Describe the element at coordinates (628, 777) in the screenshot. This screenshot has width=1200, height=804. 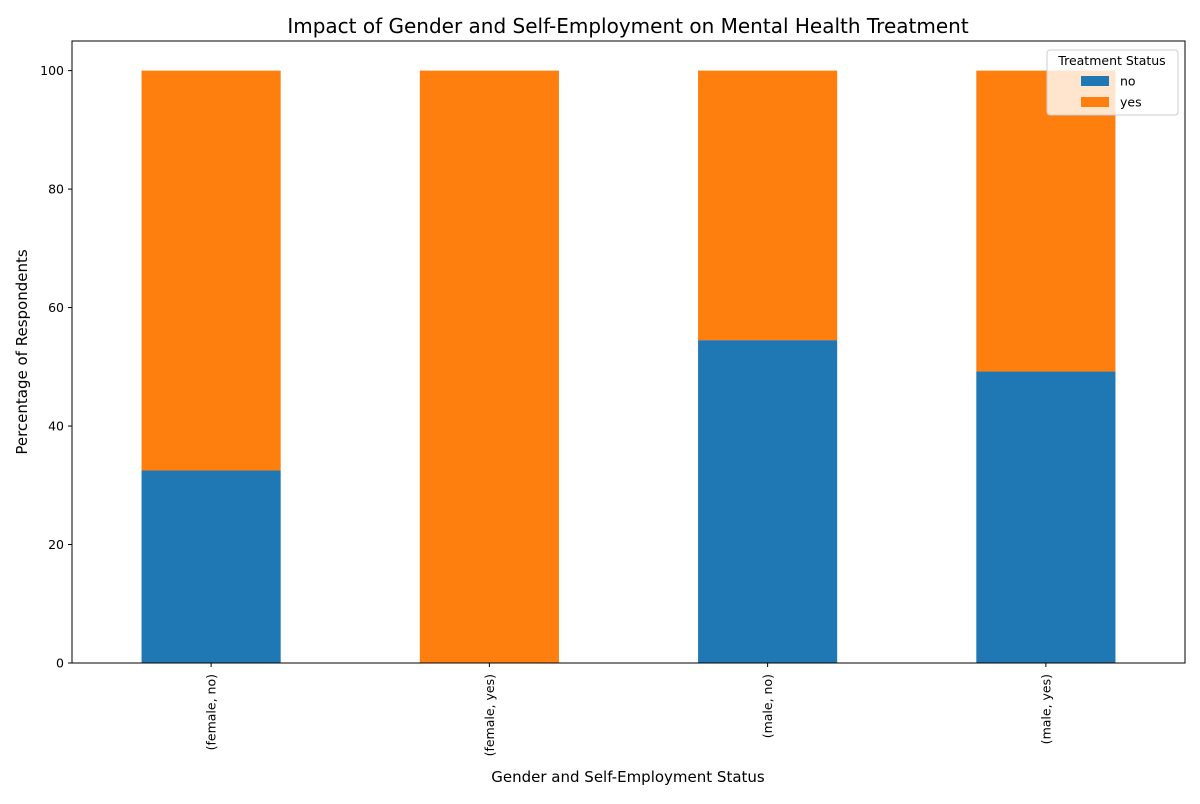
I see `x-axis-label: Gender and Self-Employment Status` at that location.